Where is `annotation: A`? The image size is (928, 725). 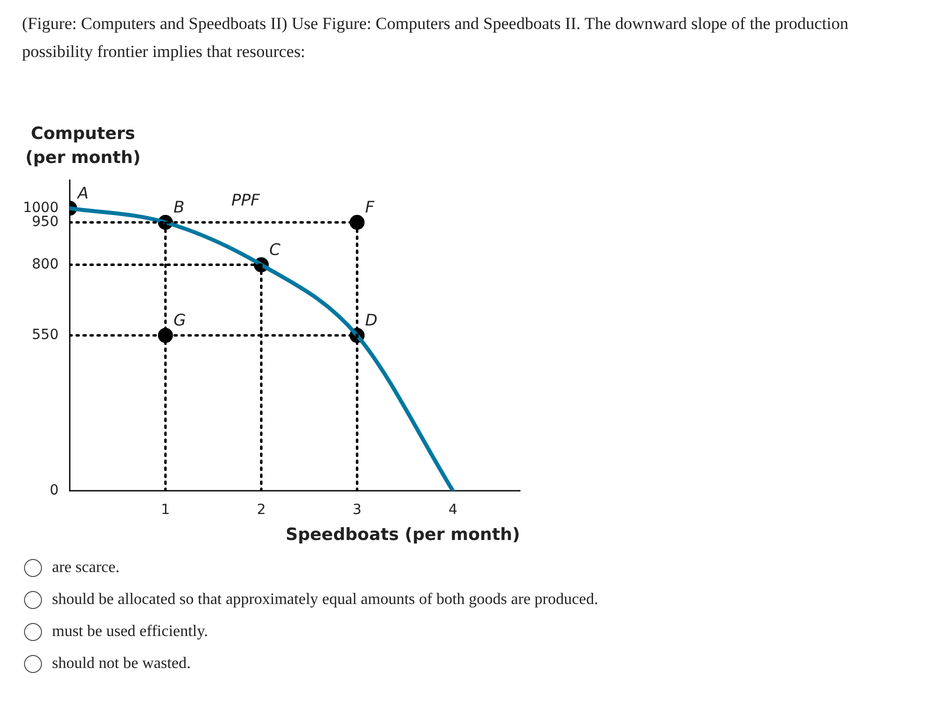
annotation: A is located at coordinates (82, 192).